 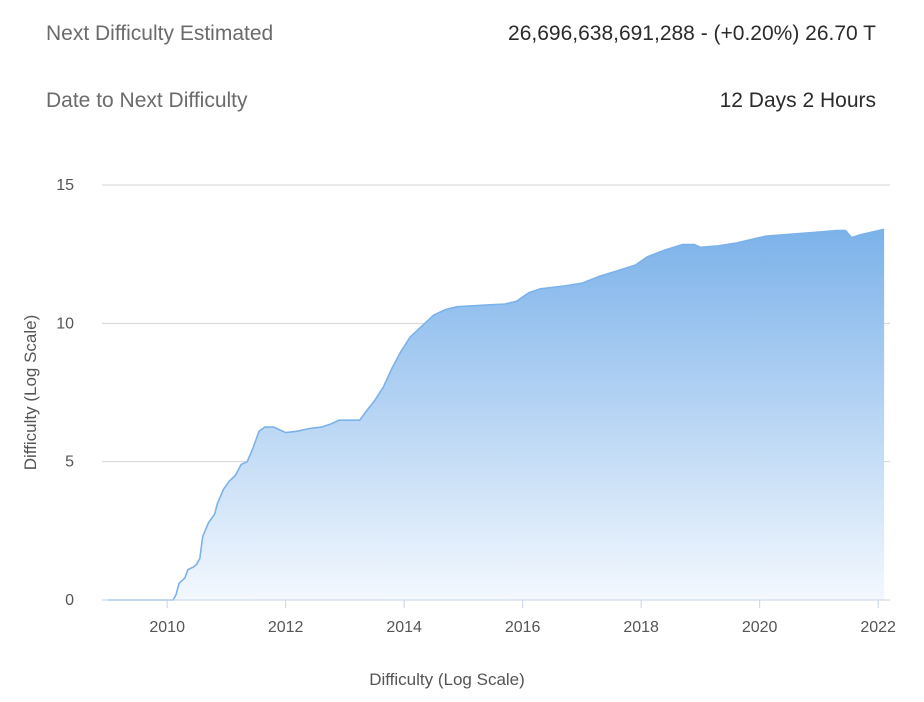 What do you see at coordinates (286, 627) in the screenshot?
I see `x-tick-label: 2012` at bounding box center [286, 627].